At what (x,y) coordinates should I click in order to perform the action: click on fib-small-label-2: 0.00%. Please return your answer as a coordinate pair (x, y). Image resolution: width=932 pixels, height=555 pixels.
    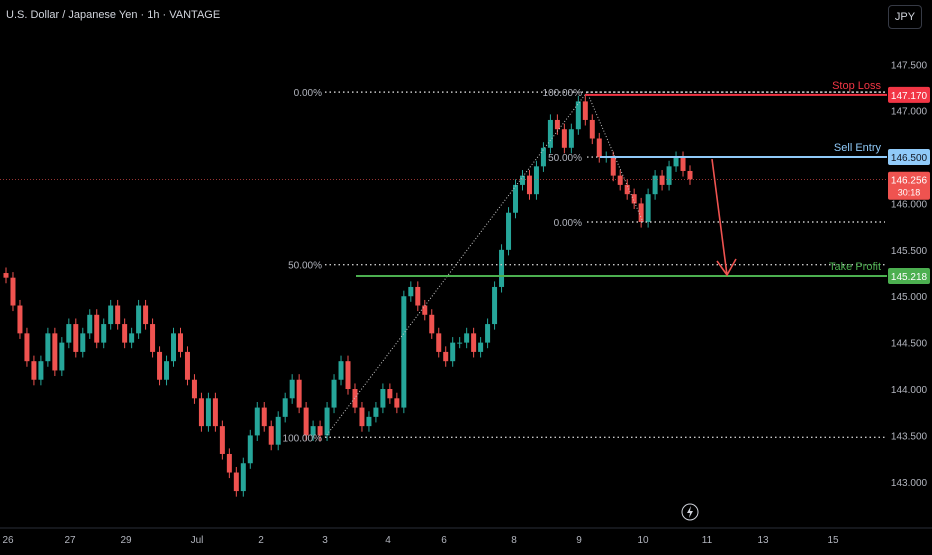
    Looking at the image, I should click on (568, 223).